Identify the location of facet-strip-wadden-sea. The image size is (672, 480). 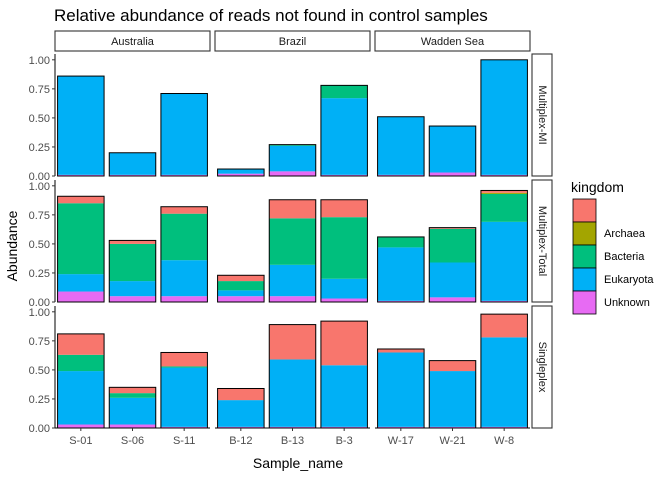
(452, 41).